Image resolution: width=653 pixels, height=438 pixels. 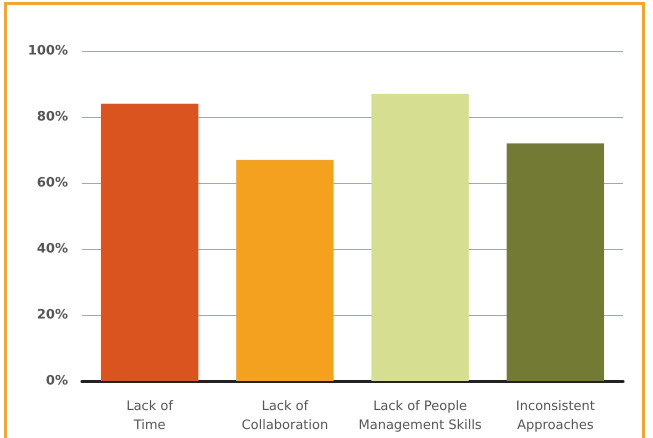 What do you see at coordinates (420, 416) in the screenshot?
I see `x-tick-label: Lack of People Management Skills` at bounding box center [420, 416].